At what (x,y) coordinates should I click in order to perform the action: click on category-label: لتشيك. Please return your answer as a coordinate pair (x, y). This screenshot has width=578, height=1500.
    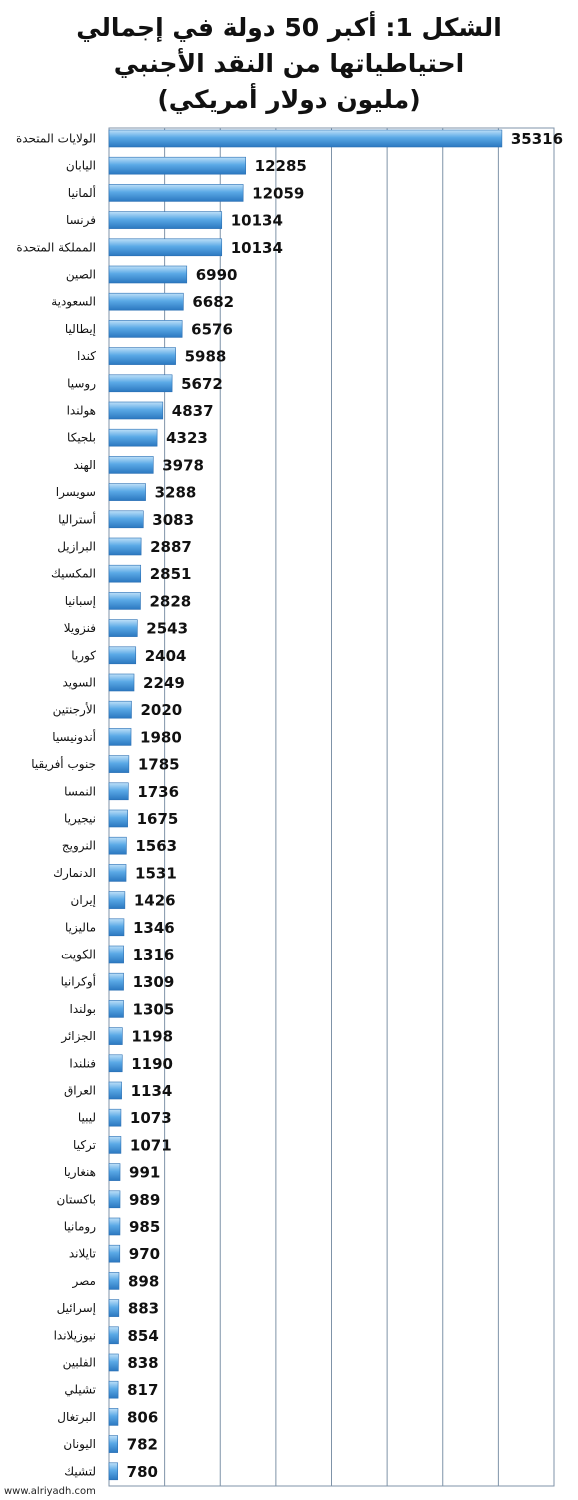
    Looking at the image, I should click on (80, 1471).